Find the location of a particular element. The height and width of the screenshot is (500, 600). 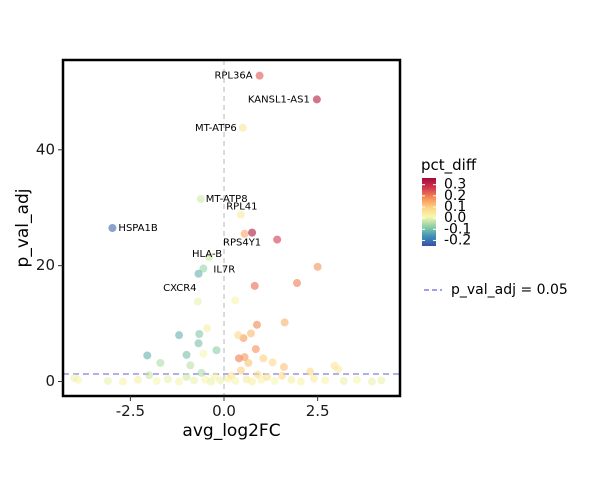

gene-label: RPL41 is located at coordinates (241, 207).